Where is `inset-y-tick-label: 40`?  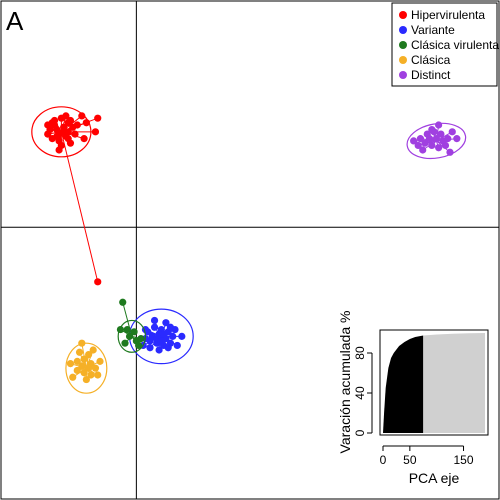
inset-y-tick-label: 40 is located at coordinates (360, 393).